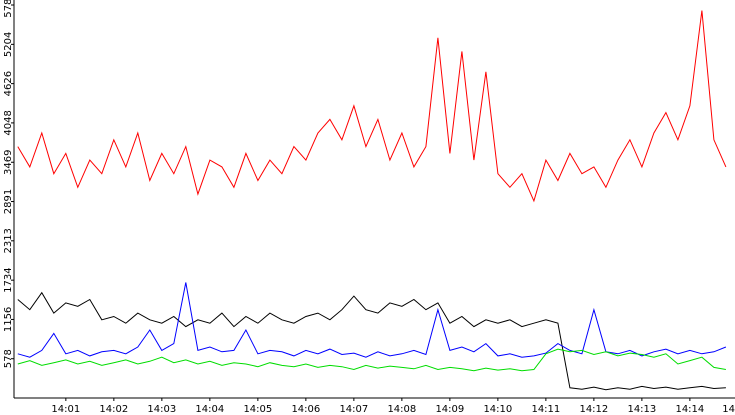 The image size is (735, 415). What do you see at coordinates (545, 409) in the screenshot?
I see `x-tick-label: 14:11` at bounding box center [545, 409].